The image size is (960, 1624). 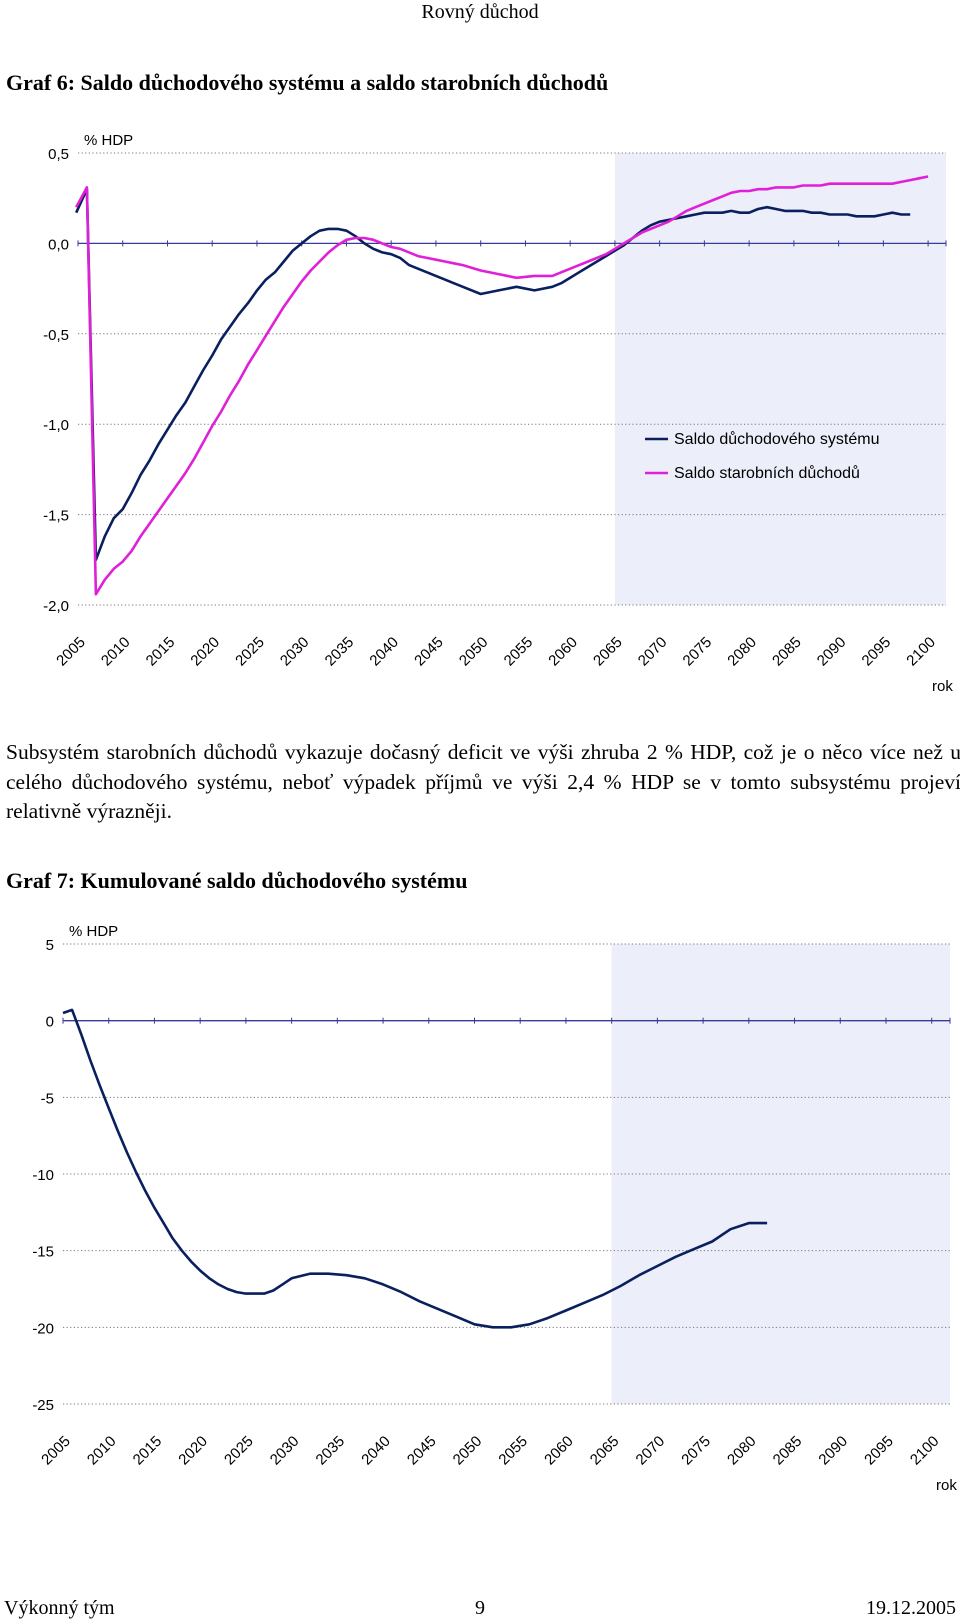 I want to click on legend-label: Saldo starobních důchodů, so click(x=767, y=473).